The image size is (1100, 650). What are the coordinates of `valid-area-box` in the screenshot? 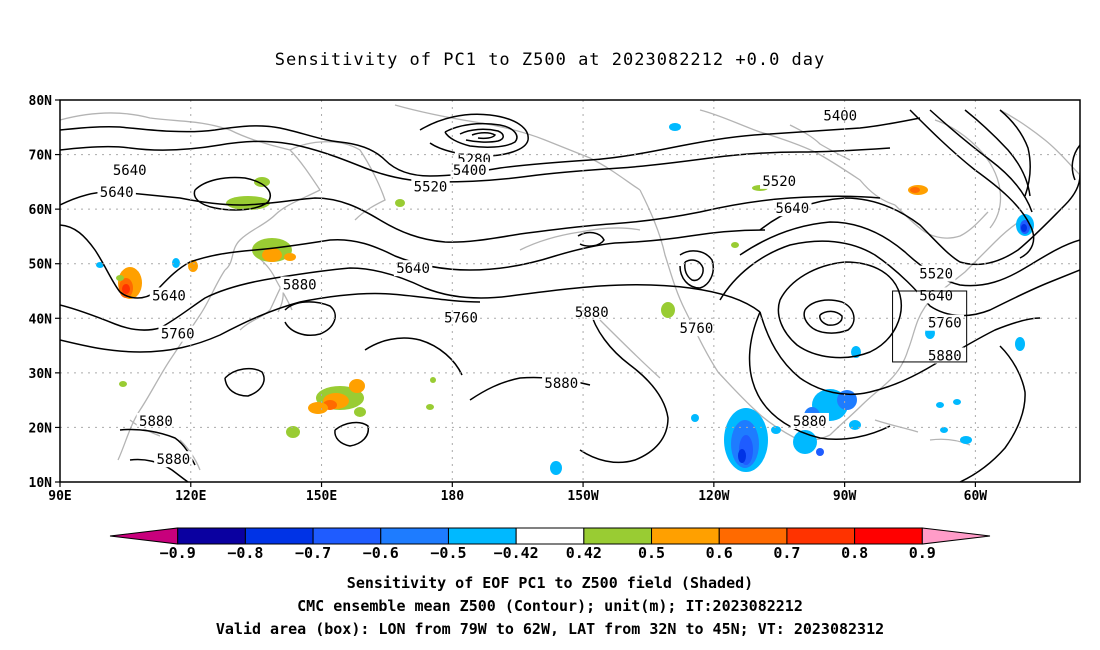 It's located at (930, 326).